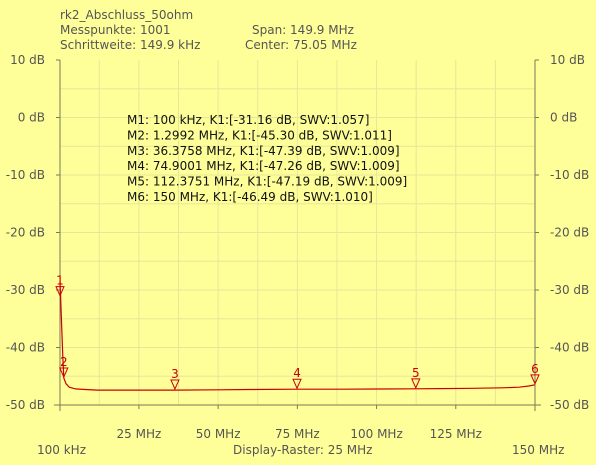 Image resolution: width=596 pixels, height=465 pixels. I want to click on marker-5-label: 5, so click(416, 373).